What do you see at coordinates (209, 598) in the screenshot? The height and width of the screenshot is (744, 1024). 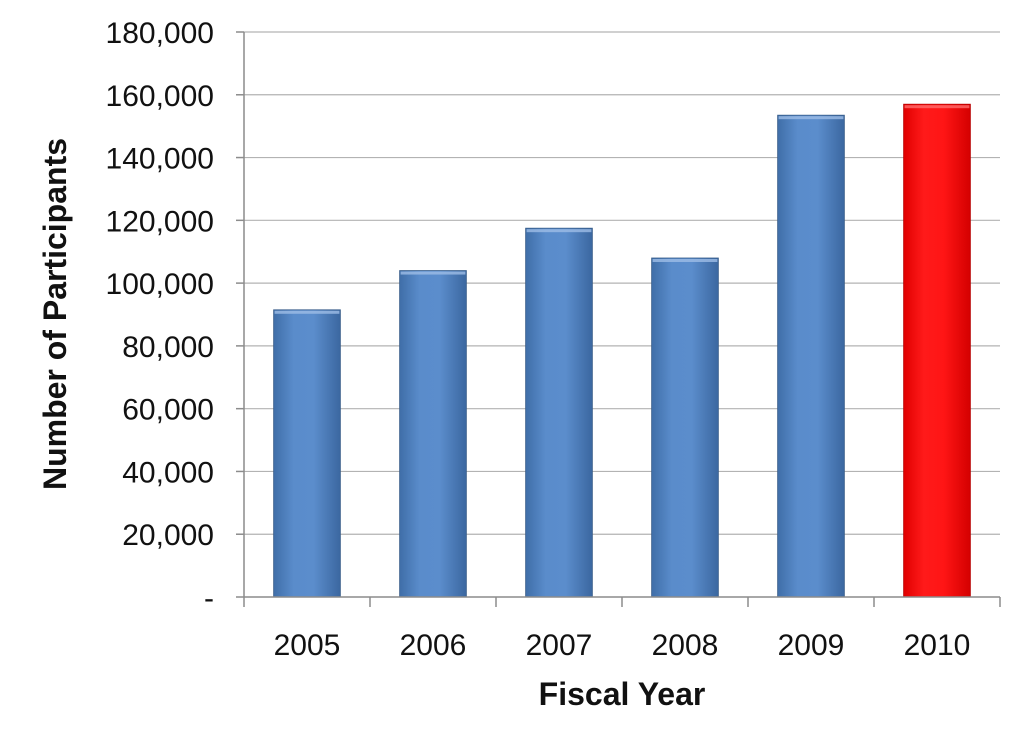 I see `y-tick-label: -` at bounding box center [209, 598].